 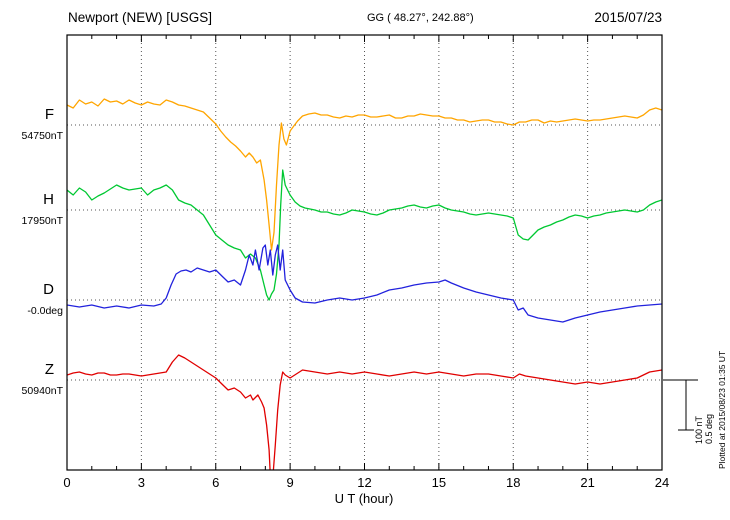 I want to click on x-tick-label: 0, so click(x=66, y=482).